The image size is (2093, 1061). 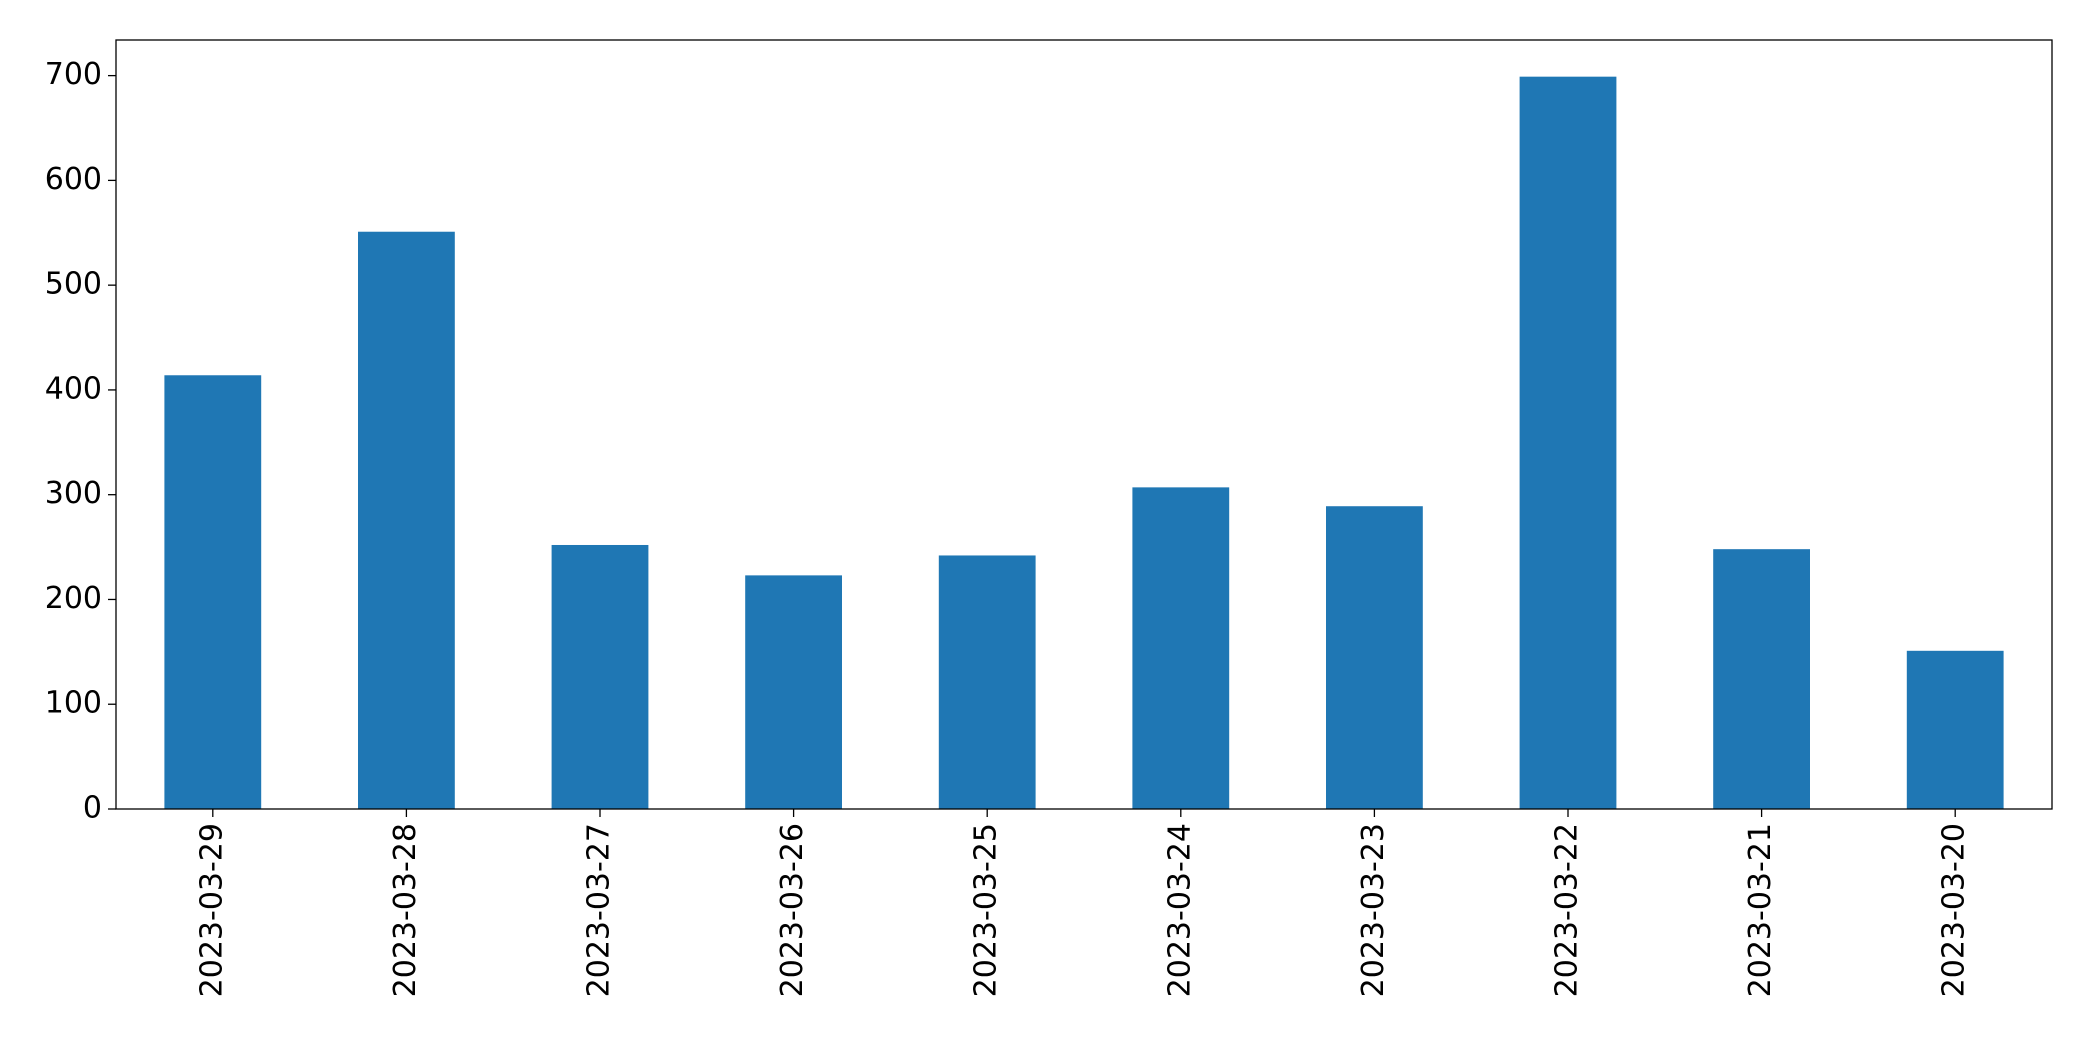 What do you see at coordinates (405, 910) in the screenshot?
I see `x-tick-label: 2023-03-28` at bounding box center [405, 910].